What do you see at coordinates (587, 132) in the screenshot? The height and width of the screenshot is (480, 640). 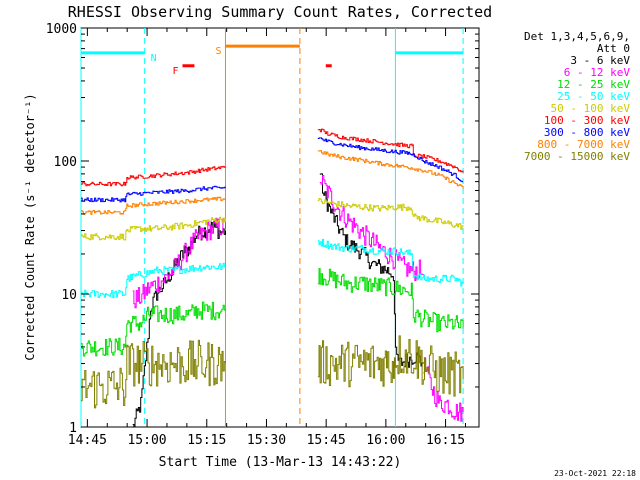 I see `legend-entry-7: 300 - 800 keV` at bounding box center [587, 132].